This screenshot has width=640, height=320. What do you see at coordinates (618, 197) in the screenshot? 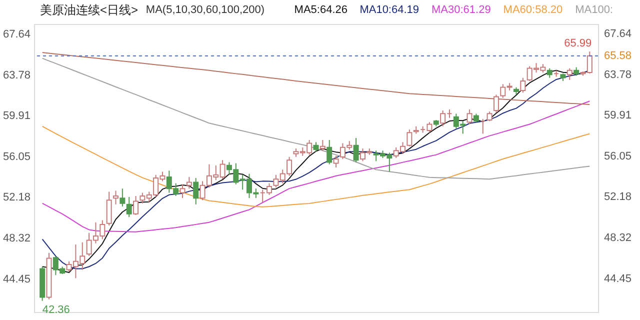
I see `y2-tick-label: 52.18` at bounding box center [618, 197].